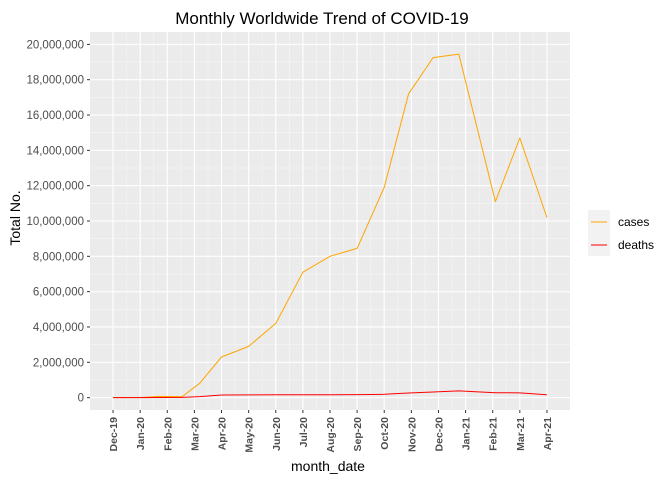 The image size is (672, 480). Describe the element at coordinates (81, 399) in the screenshot. I see `y-tick-label: 0` at that location.